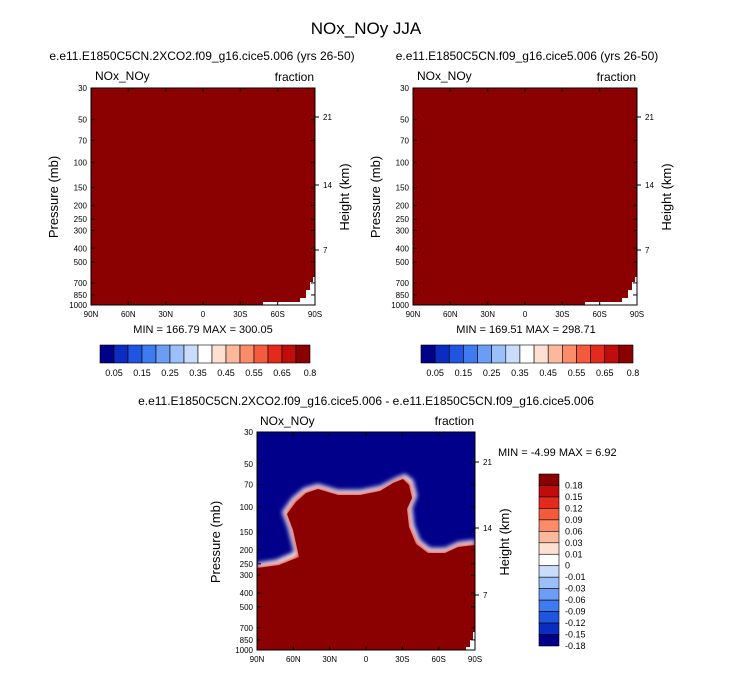 The image size is (733, 673). What do you see at coordinates (562, 314) in the screenshot?
I see `x-tick-label: 30S` at bounding box center [562, 314].